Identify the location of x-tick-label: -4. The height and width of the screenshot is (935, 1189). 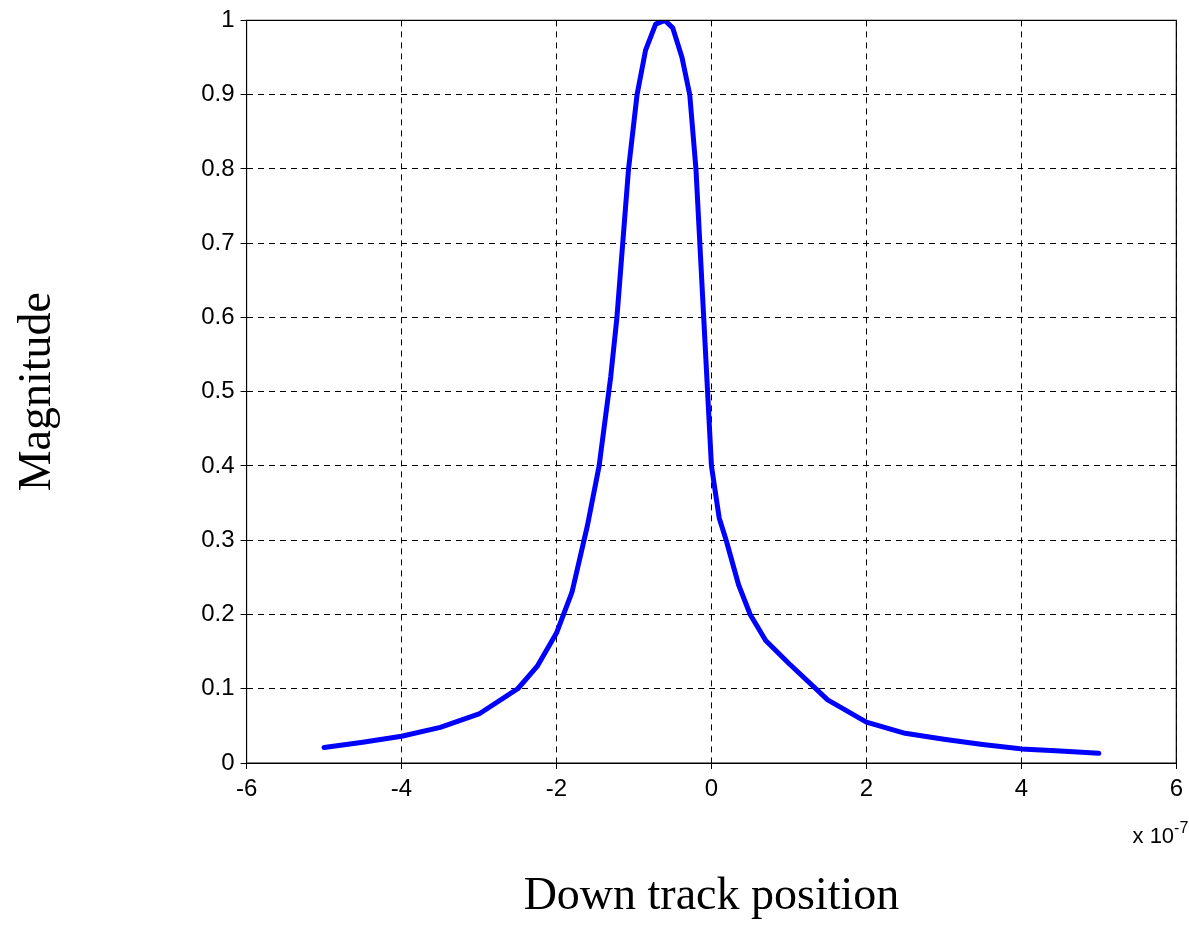
(401, 788).